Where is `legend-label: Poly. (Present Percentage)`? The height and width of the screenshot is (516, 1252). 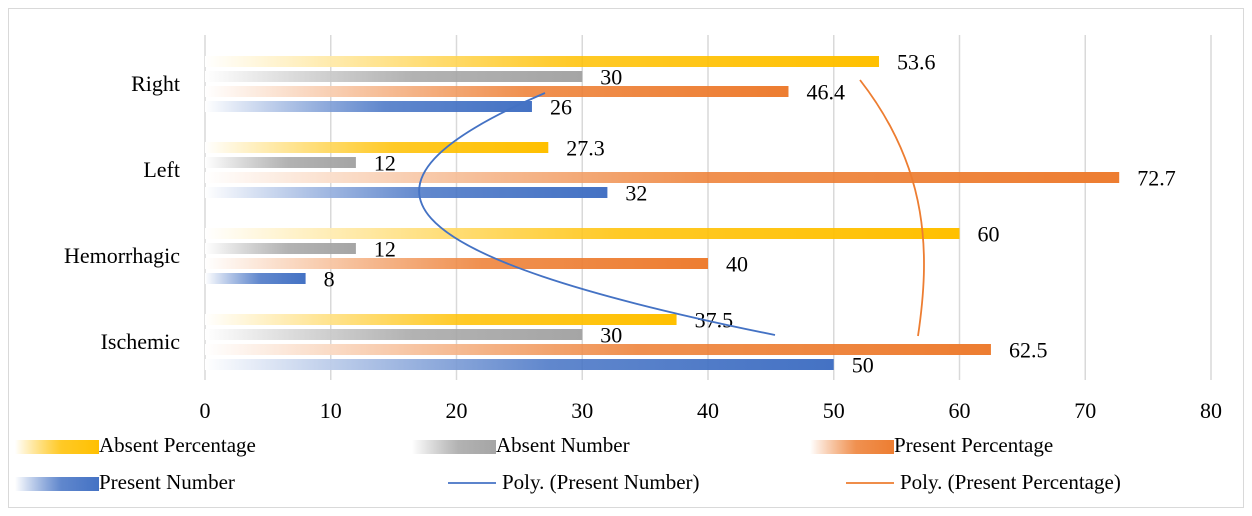
legend-label: Poly. (Present Percentage) is located at coordinates (1010, 482).